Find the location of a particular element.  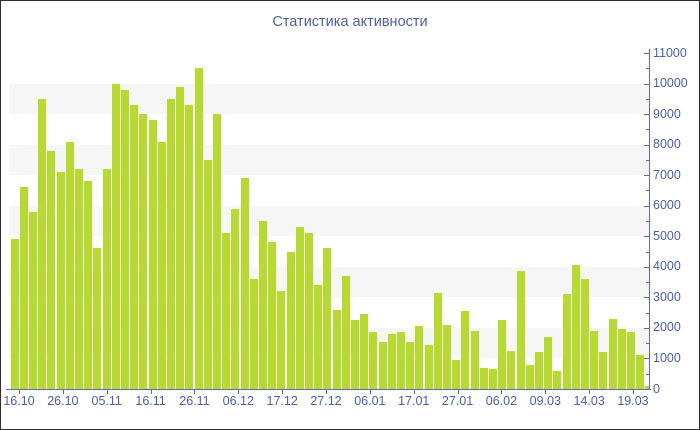

y-axis is located at coordinates (649, 219).